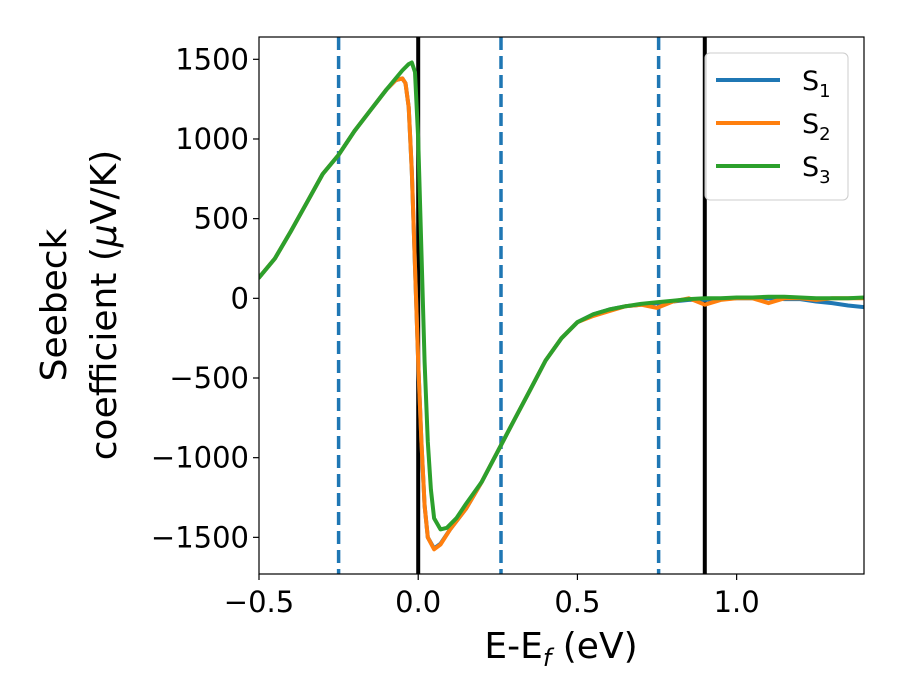 The image size is (900, 700). I want to click on x-axis-label: E-Ef (eV), so click(560, 649).